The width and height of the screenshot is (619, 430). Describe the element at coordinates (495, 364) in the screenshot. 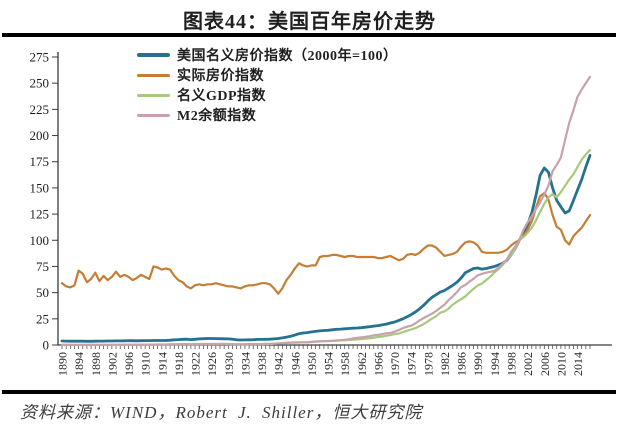

I see `x-axis-label: 1994` at that location.